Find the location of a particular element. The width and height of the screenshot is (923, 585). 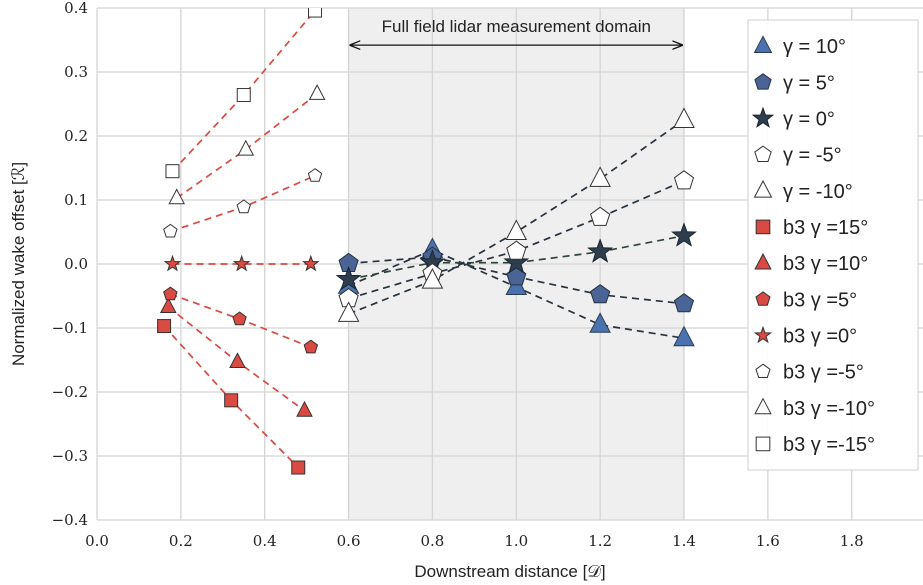

legend-entry: b3 γ =0° is located at coordinates (805, 336).